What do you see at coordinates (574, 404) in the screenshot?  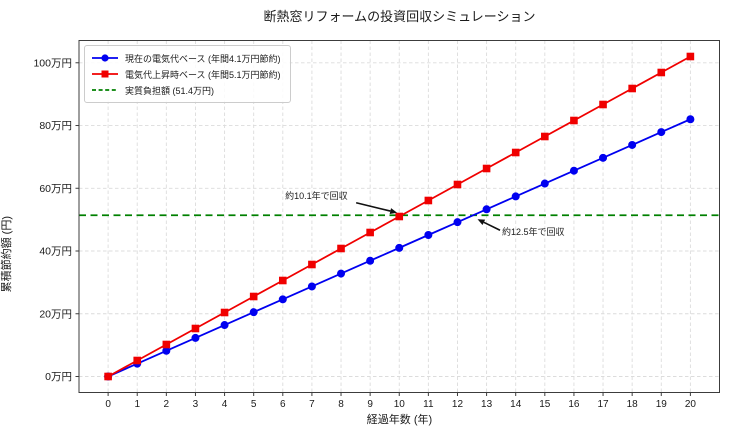 I see `x-tick-label: 16` at bounding box center [574, 404].